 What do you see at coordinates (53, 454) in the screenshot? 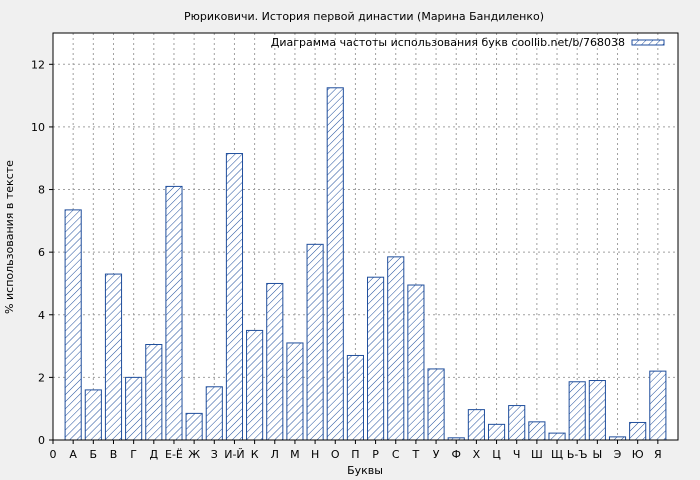
I see `x-tick-label: 0` at bounding box center [53, 454].